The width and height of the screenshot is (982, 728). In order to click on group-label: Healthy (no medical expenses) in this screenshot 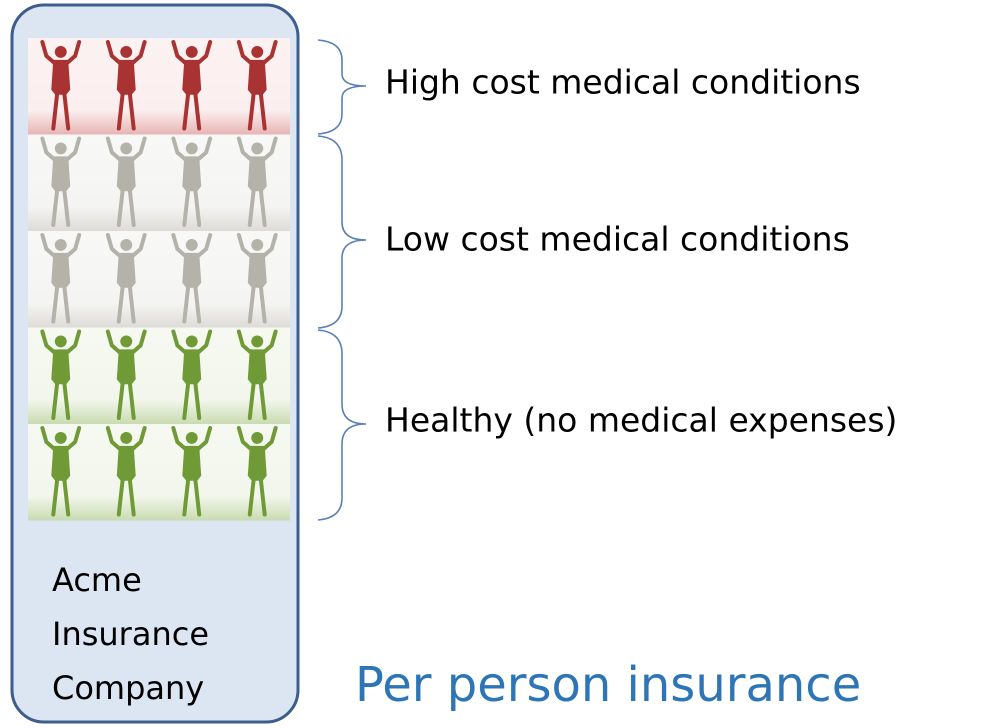, I will do `click(641, 420)`.